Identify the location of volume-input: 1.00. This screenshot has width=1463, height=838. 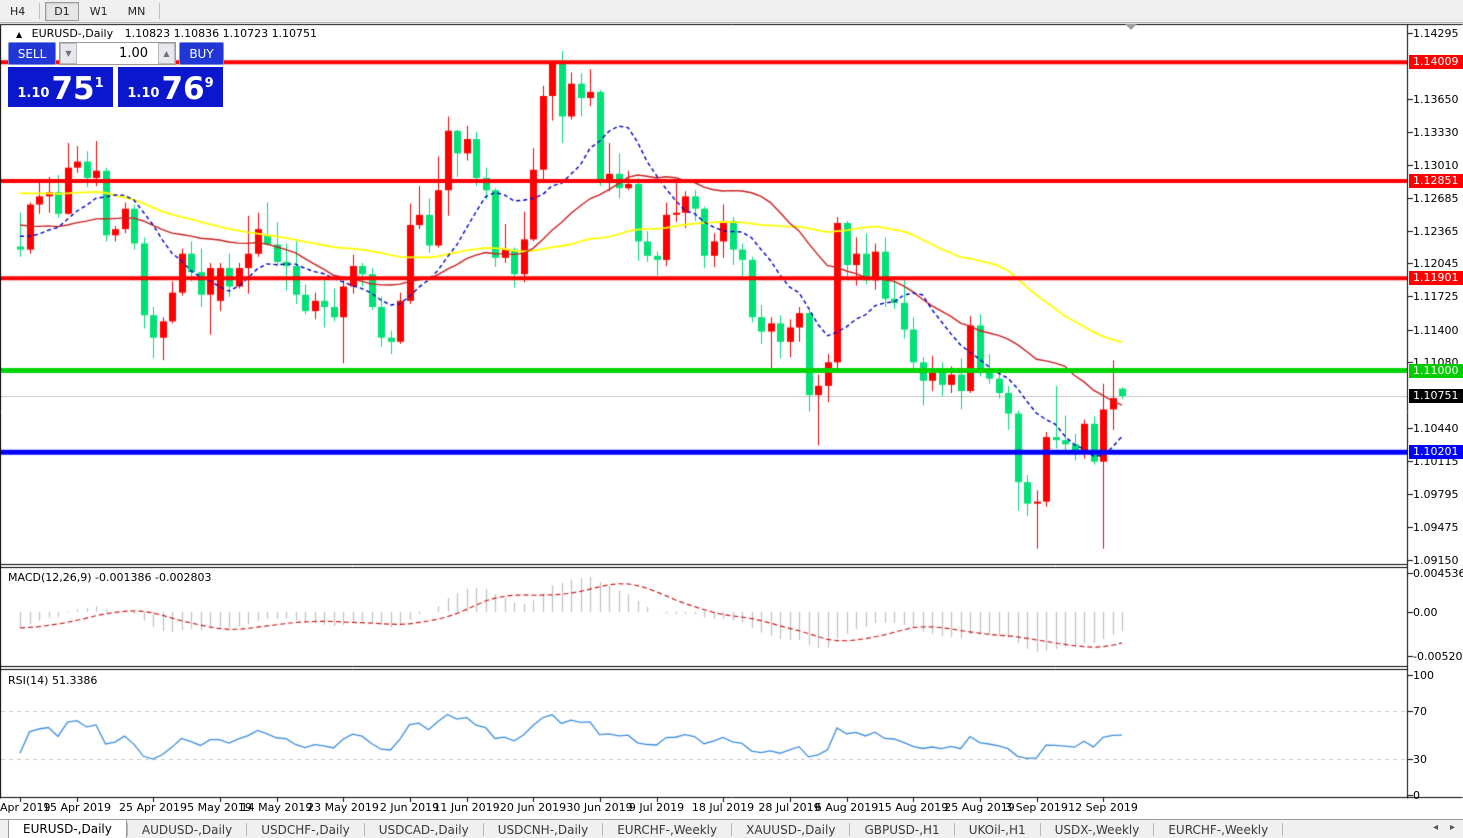
(117, 53).